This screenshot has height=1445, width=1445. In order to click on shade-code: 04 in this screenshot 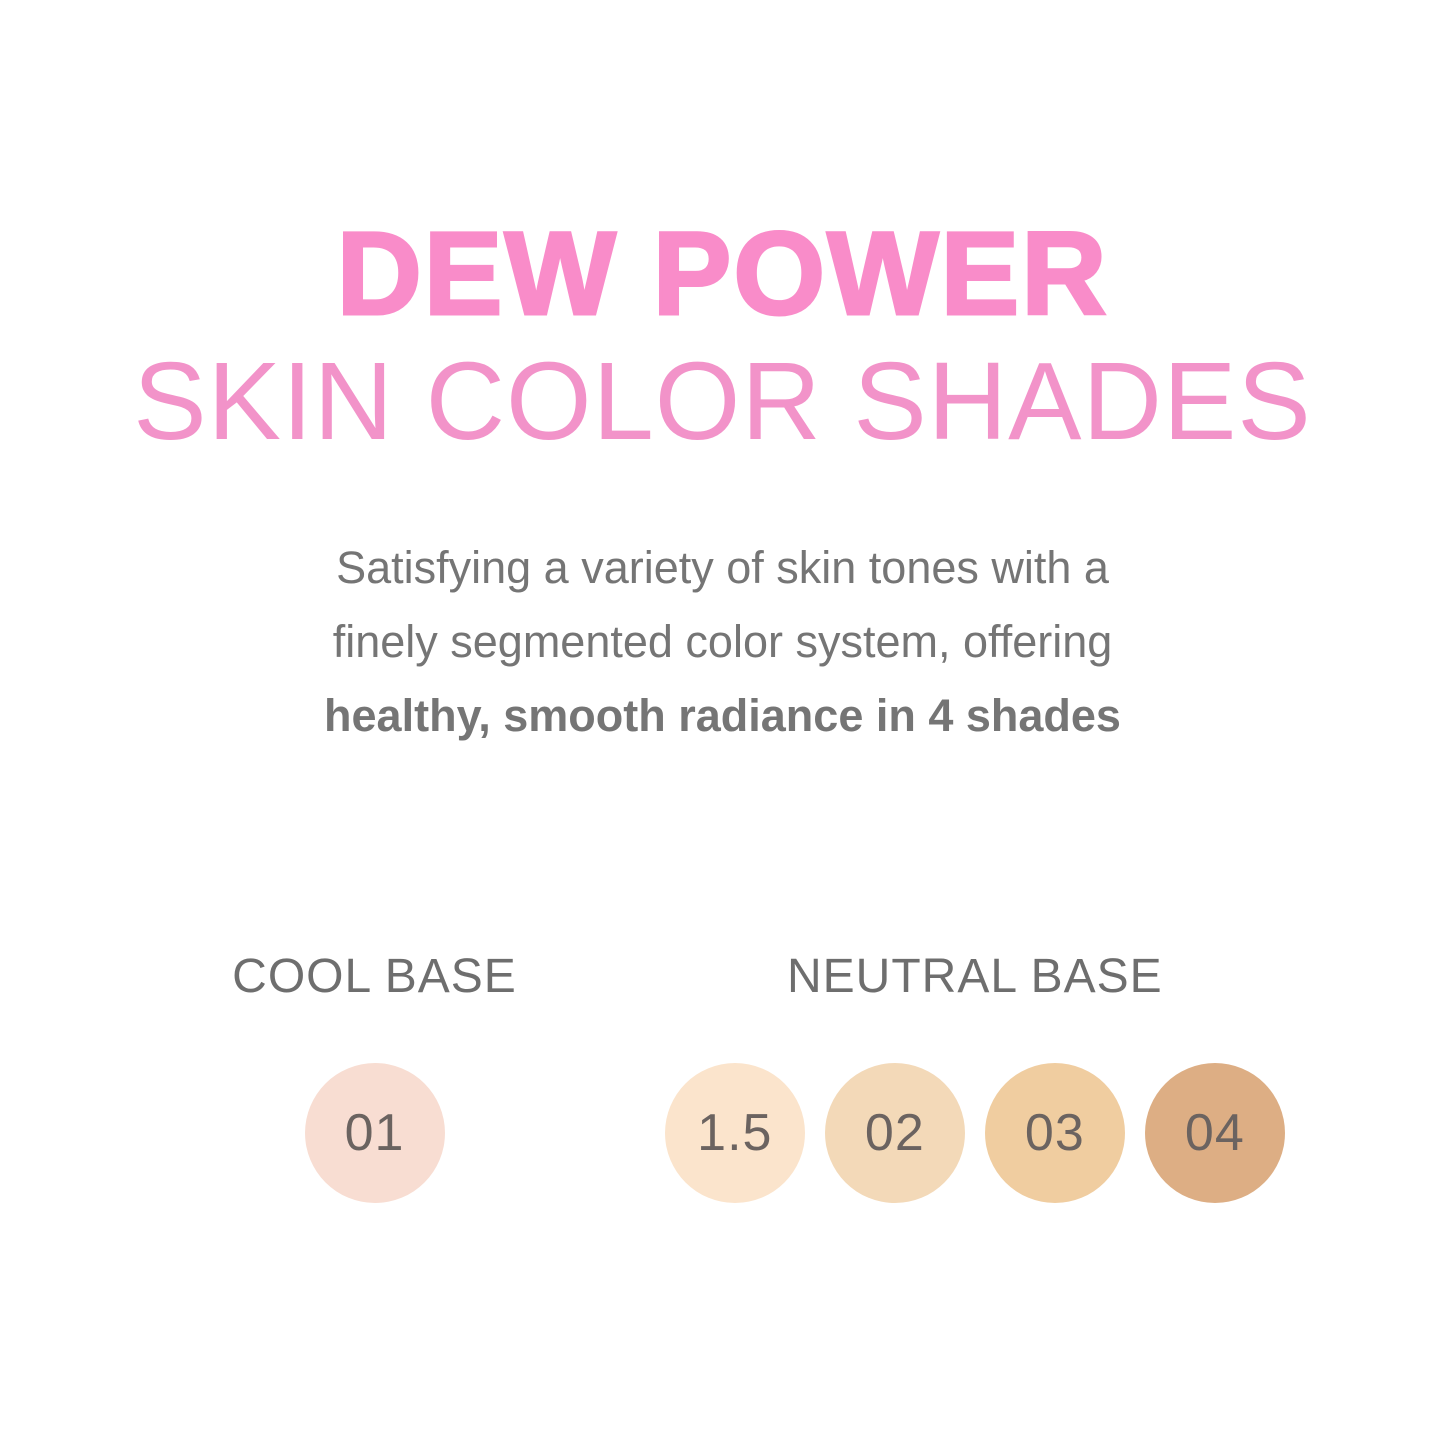, I will do `click(1214, 1133)`.